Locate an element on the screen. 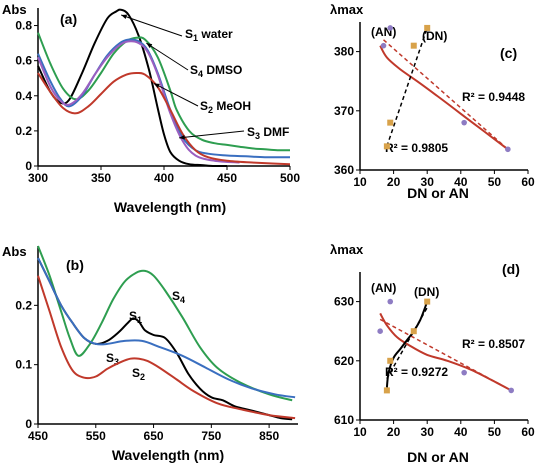 The width and height of the screenshot is (550, 475). panel-a-x-tick-label: 400 is located at coordinates (164, 178).